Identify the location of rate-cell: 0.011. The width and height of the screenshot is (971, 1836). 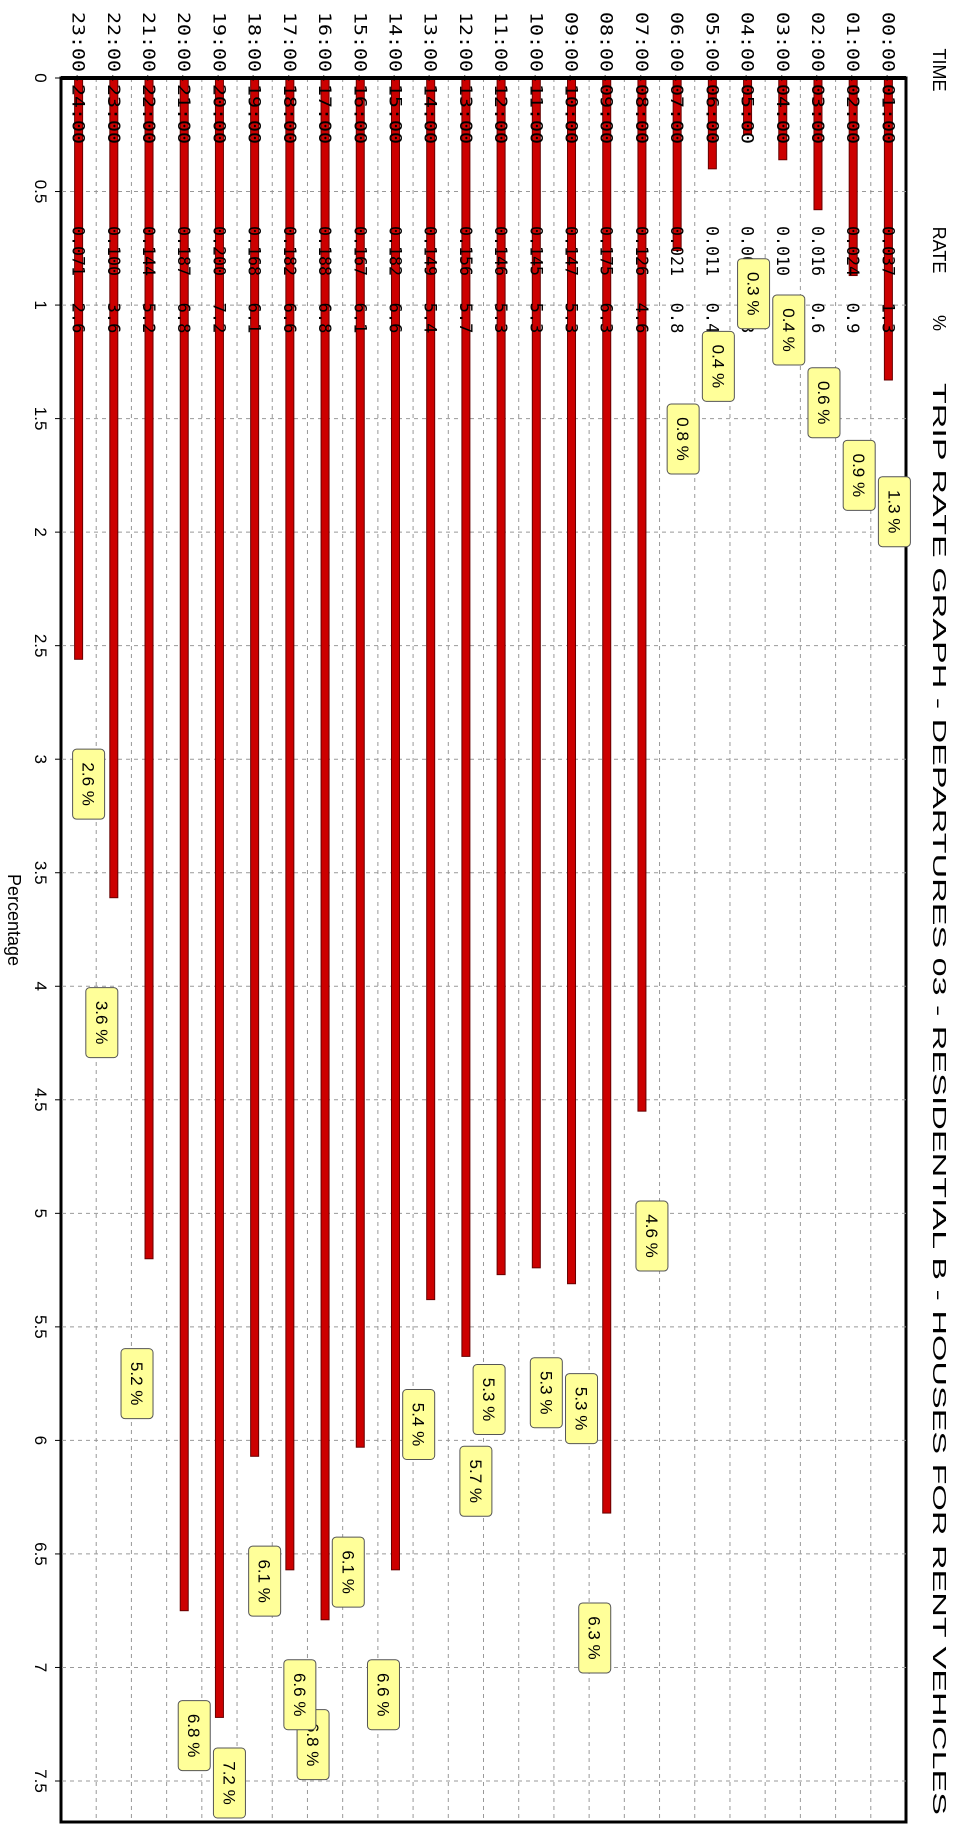
(711, 251).